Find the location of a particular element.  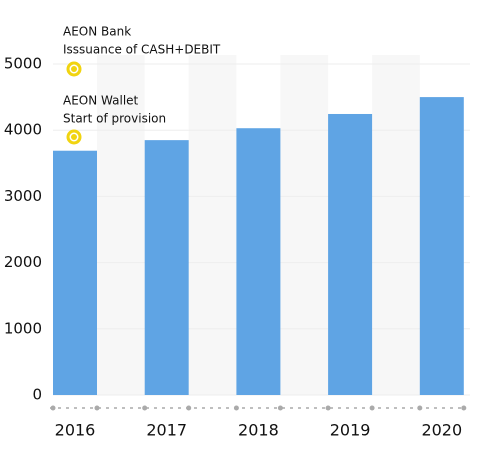

y-tick-label: 4000 is located at coordinates (23, 130).